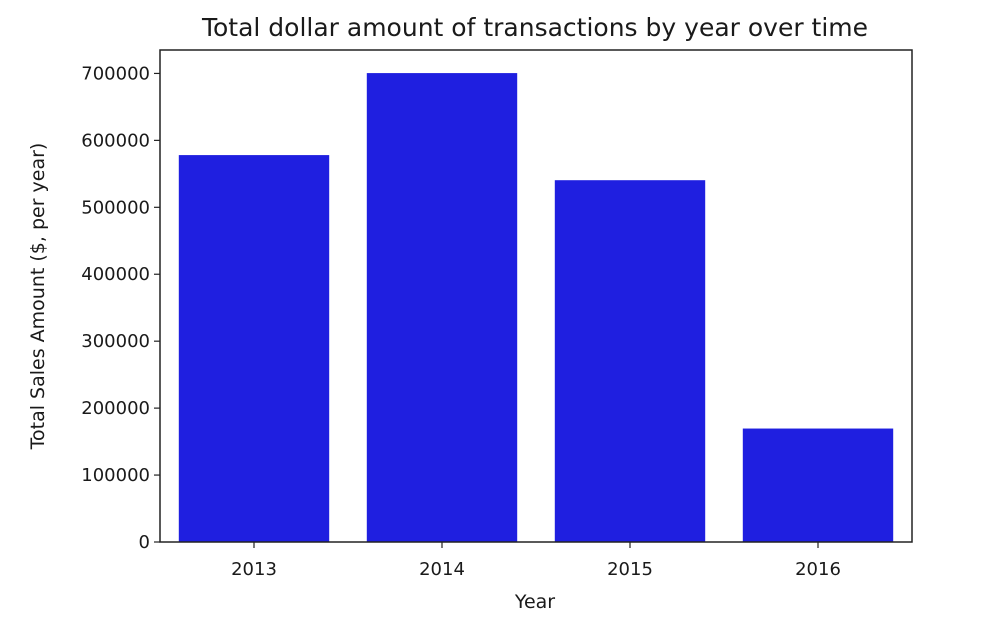 This screenshot has height=628, width=986. What do you see at coordinates (115, 73) in the screenshot?
I see `y-tick-label: 700000` at bounding box center [115, 73].